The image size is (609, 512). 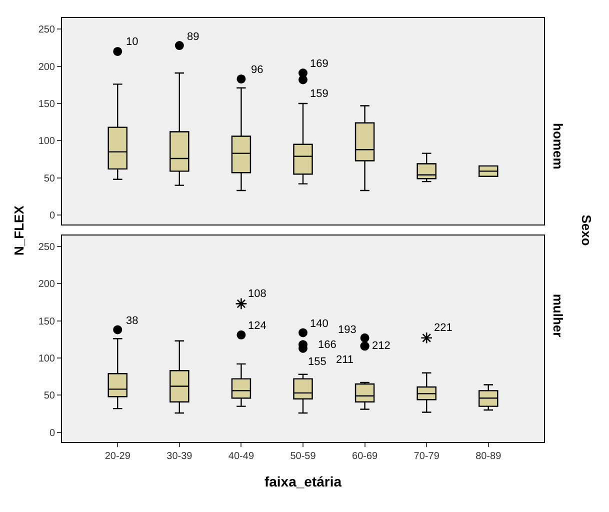 What do you see at coordinates (18, 230) in the screenshot?
I see `y-axis-title: N_FLEX` at bounding box center [18, 230].